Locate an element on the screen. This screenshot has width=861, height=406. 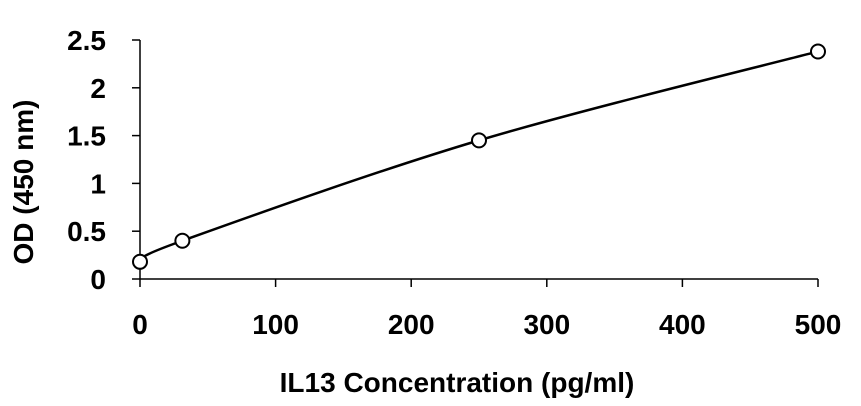
y-tick-label: 2.5 is located at coordinates (86, 40).